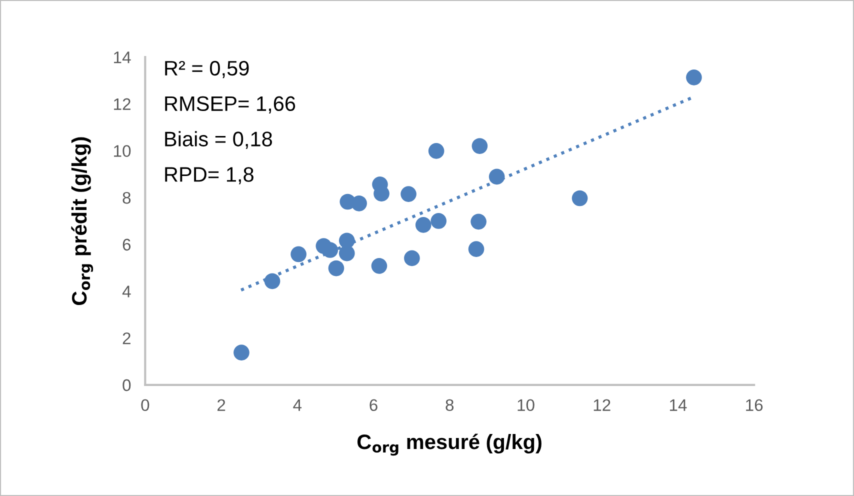 Image resolution: width=854 pixels, height=496 pixels. What do you see at coordinates (207, 69) in the screenshot?
I see `annotation: R² = 0,59` at bounding box center [207, 69].